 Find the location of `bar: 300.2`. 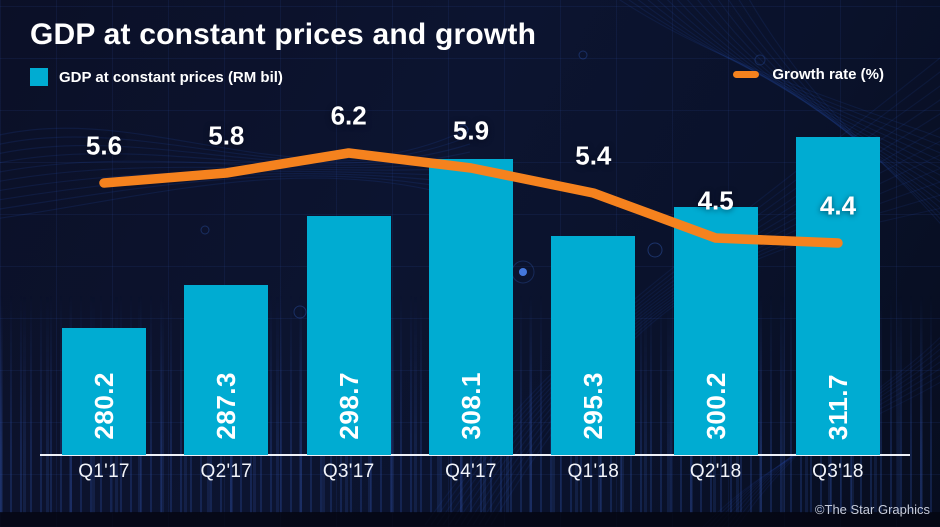

bar: 300.2 is located at coordinates (716, 331).